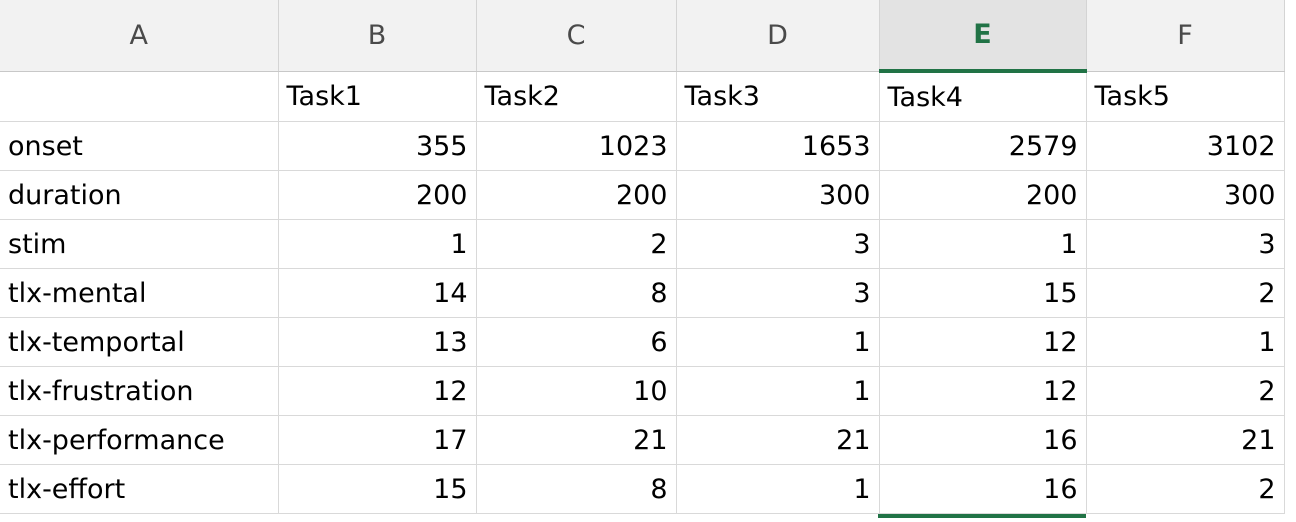 Image resolution: width=1296 pixels, height=522 pixels. Describe the element at coordinates (377, 36) in the screenshot. I see `column-header-b: B` at that location.